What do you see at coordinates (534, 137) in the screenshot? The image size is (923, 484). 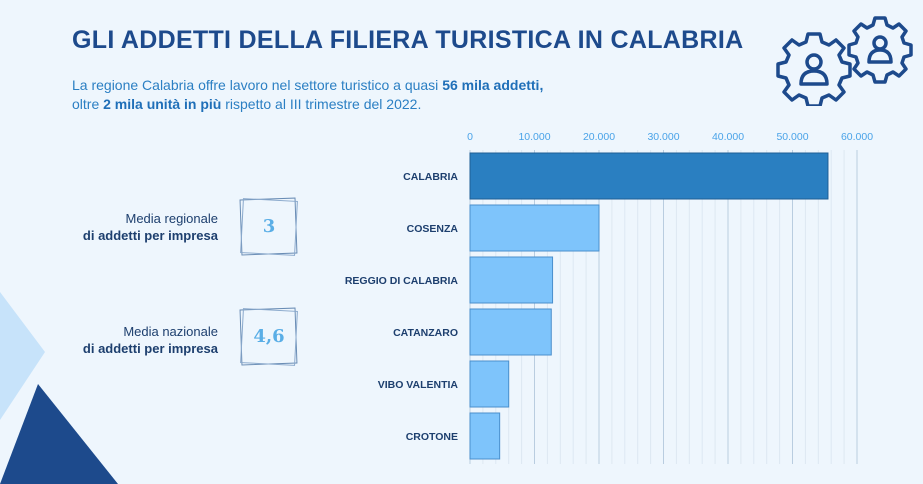 I see `x-tick-label: 10.000` at bounding box center [534, 137].